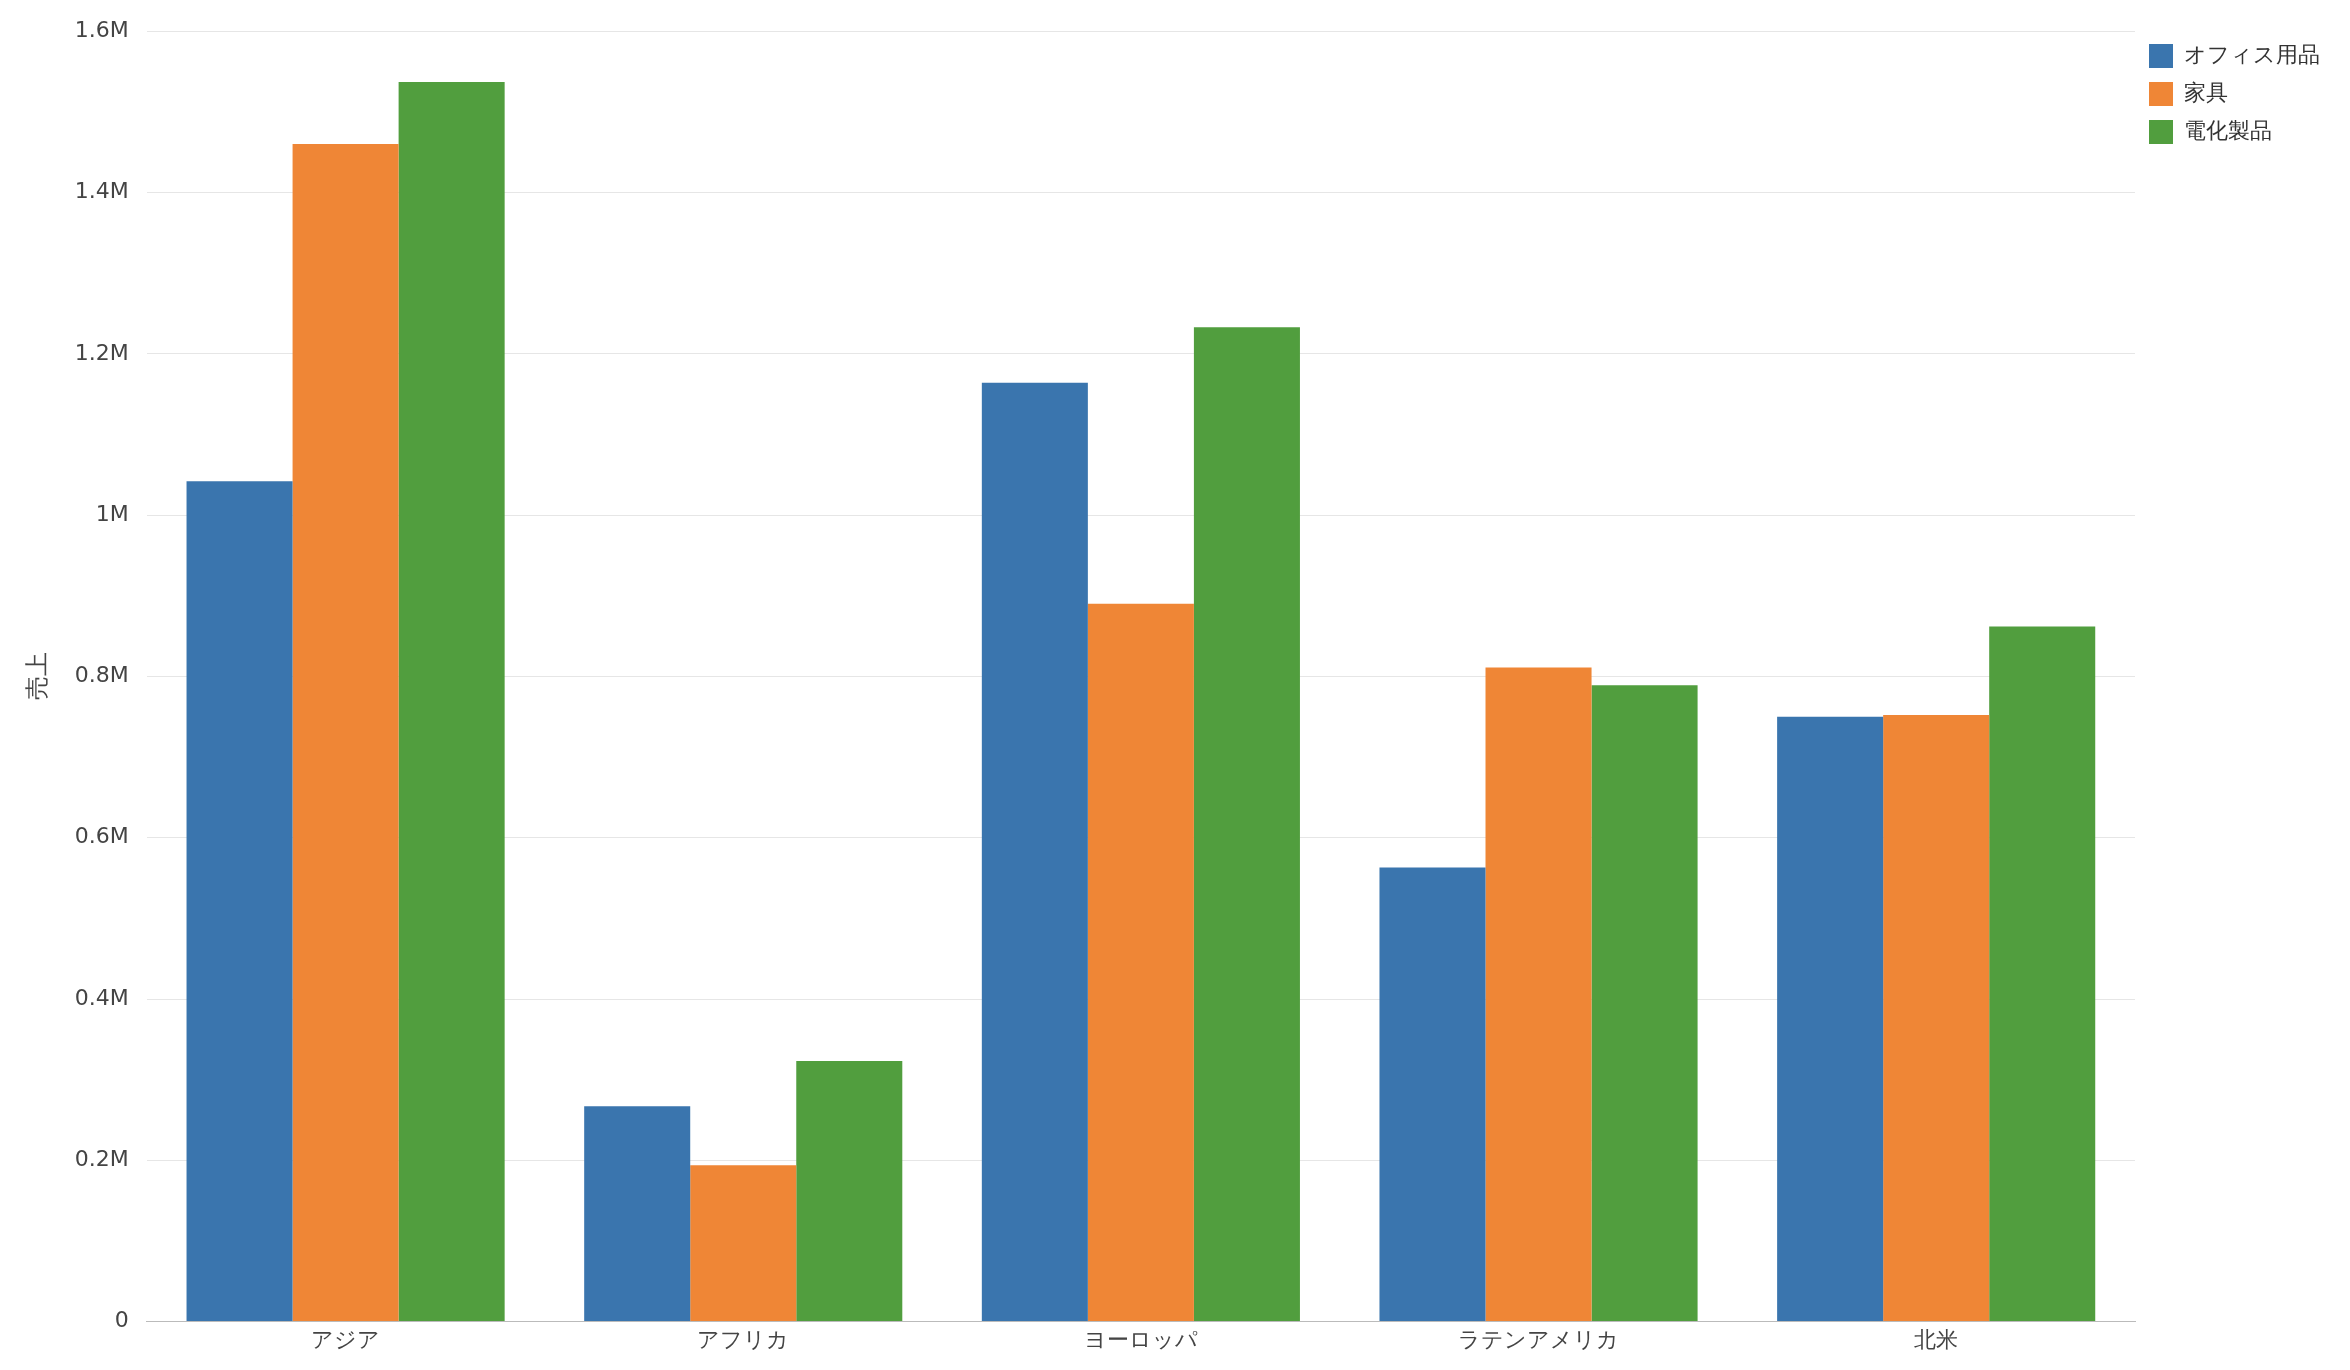 The width and height of the screenshot is (2350, 1370). Describe the element at coordinates (101, 191) in the screenshot. I see `y-tick-label: 1.4M` at that location.